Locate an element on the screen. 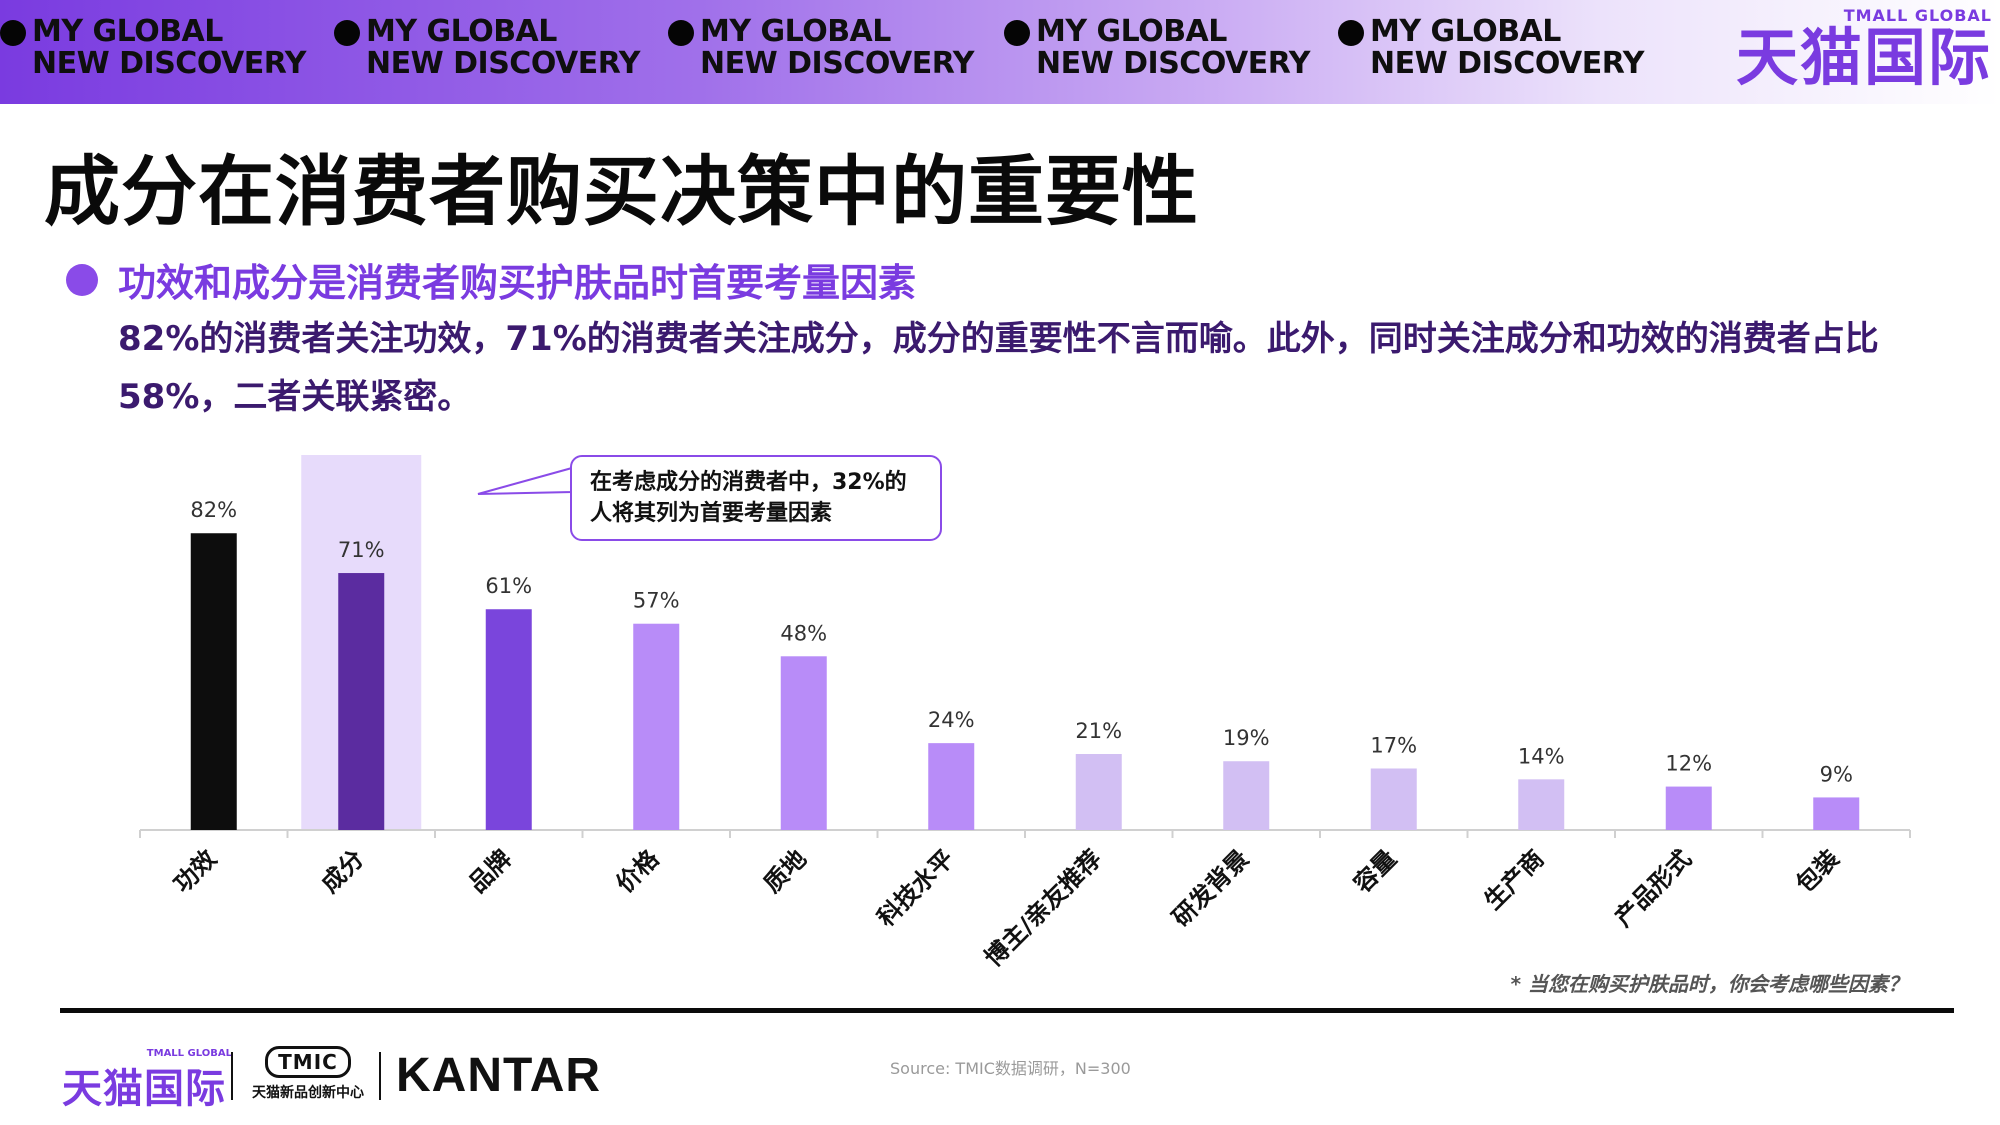  brand-cn: 天猫国际 is located at coordinates (1863, 57).